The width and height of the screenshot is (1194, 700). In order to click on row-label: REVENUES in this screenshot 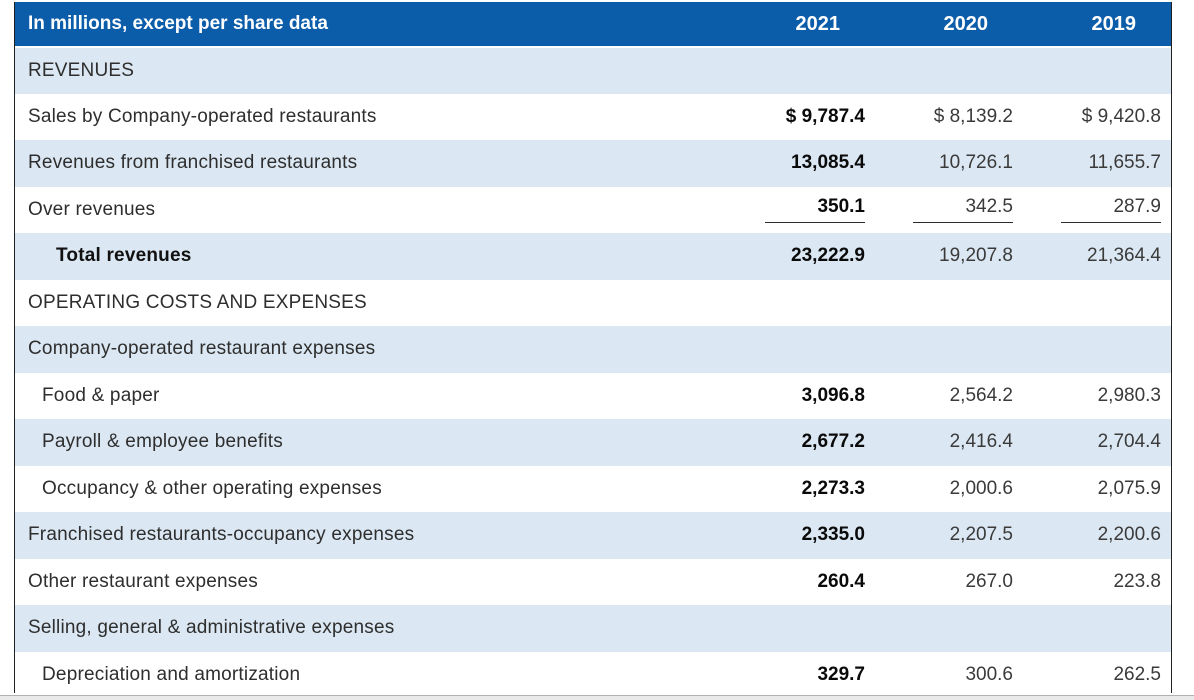, I will do `click(372, 70)`.